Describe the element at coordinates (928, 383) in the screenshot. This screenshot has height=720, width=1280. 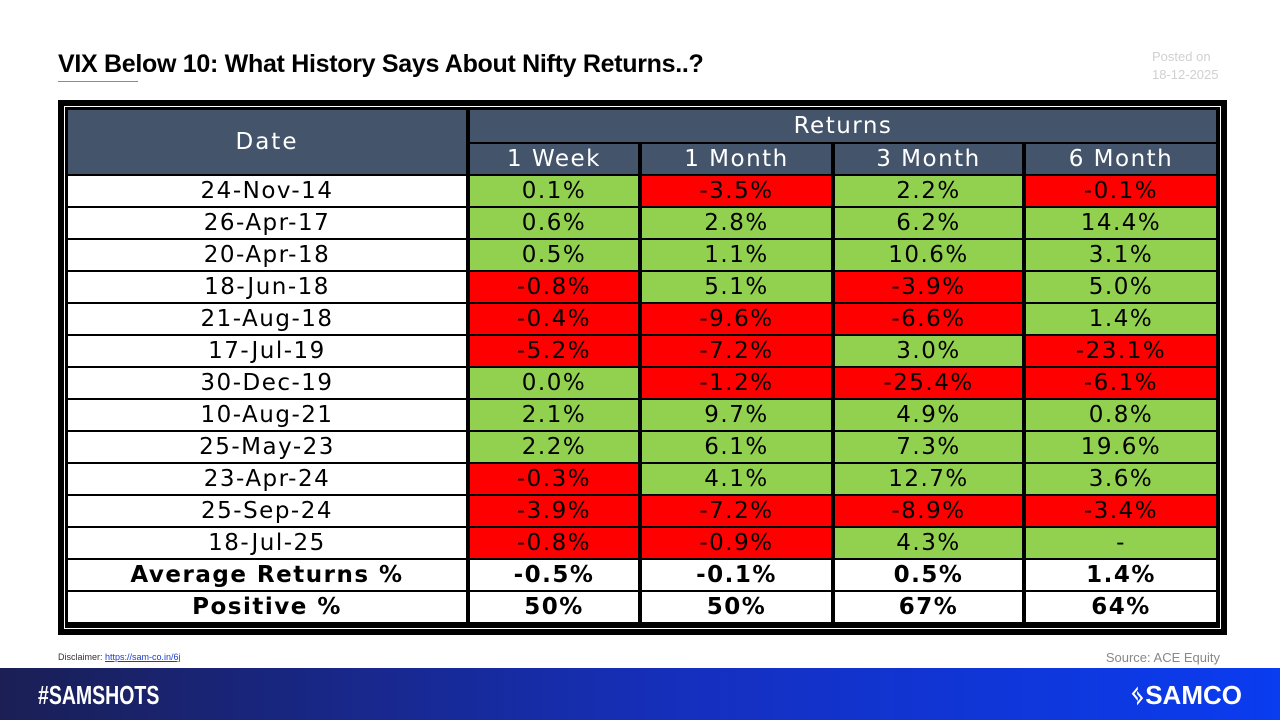
I see `return-cell: -25.4%` at that location.